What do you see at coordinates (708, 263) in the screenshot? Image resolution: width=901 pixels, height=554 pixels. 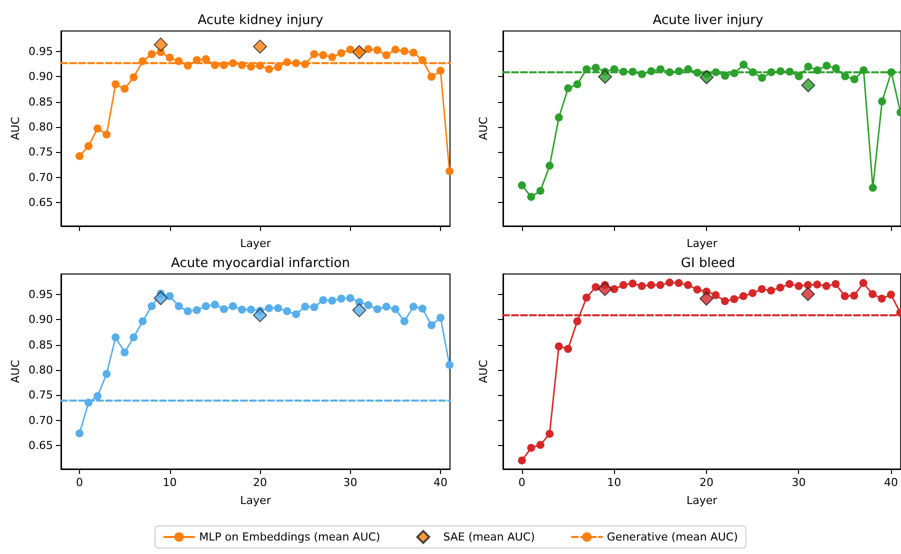 I see `chart-title: GI bleed` at bounding box center [708, 263].